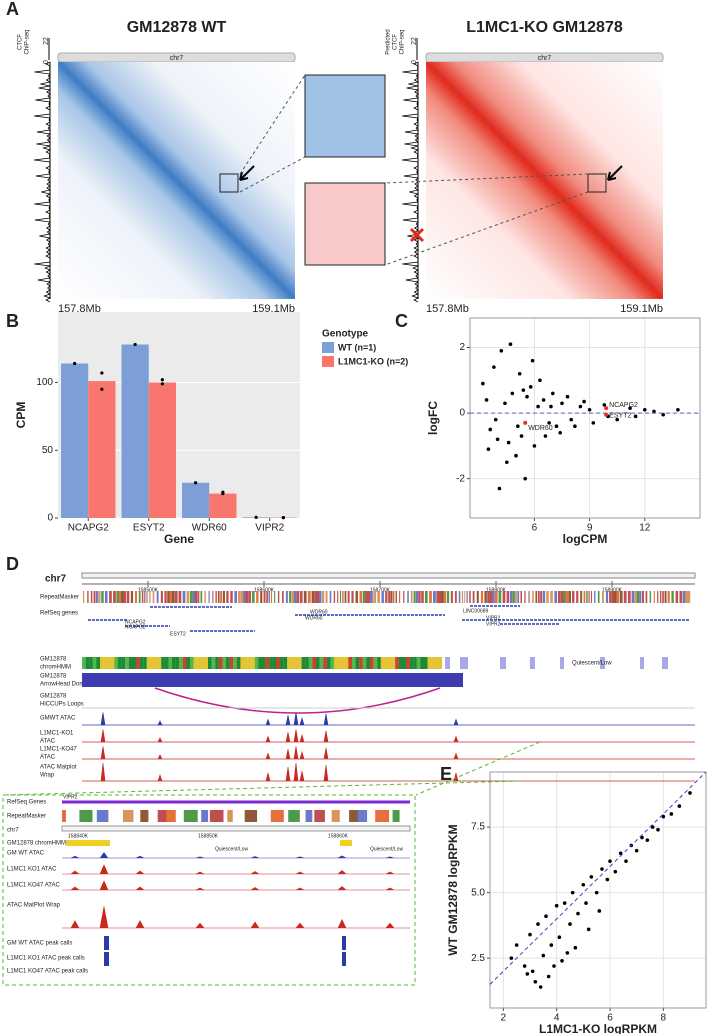 Image resolution: width=712 pixels, height=1034 pixels. I want to click on gene-label: WDR60, so click(314, 618).